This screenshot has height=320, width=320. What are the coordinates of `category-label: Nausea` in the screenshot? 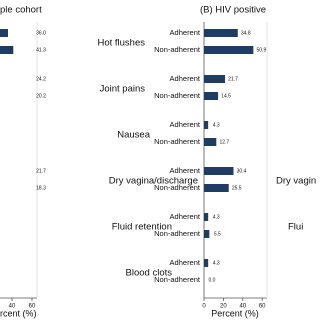 It's located at (133, 135).